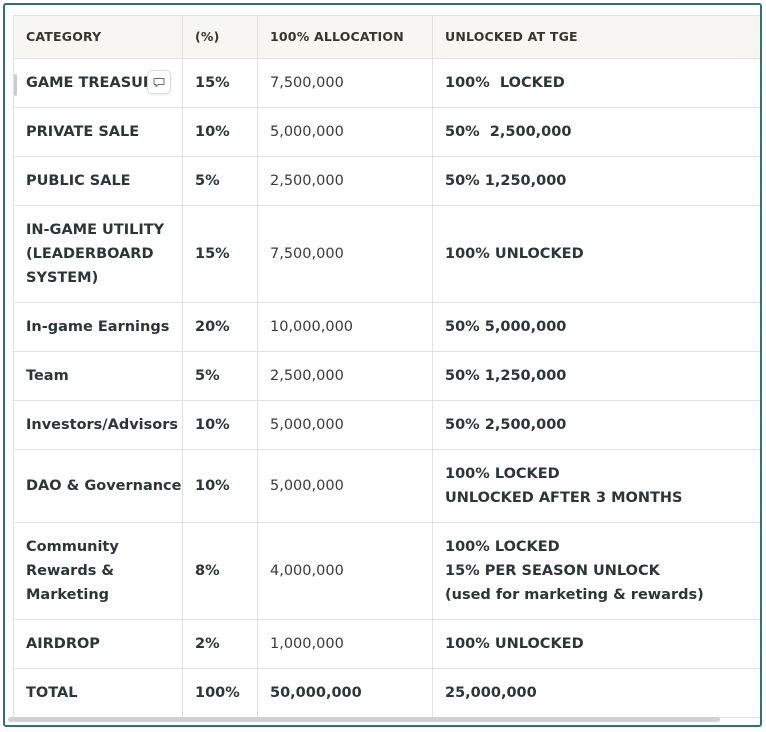 The image size is (766, 732). I want to click on horizontal-scrollbar, so click(364, 719).